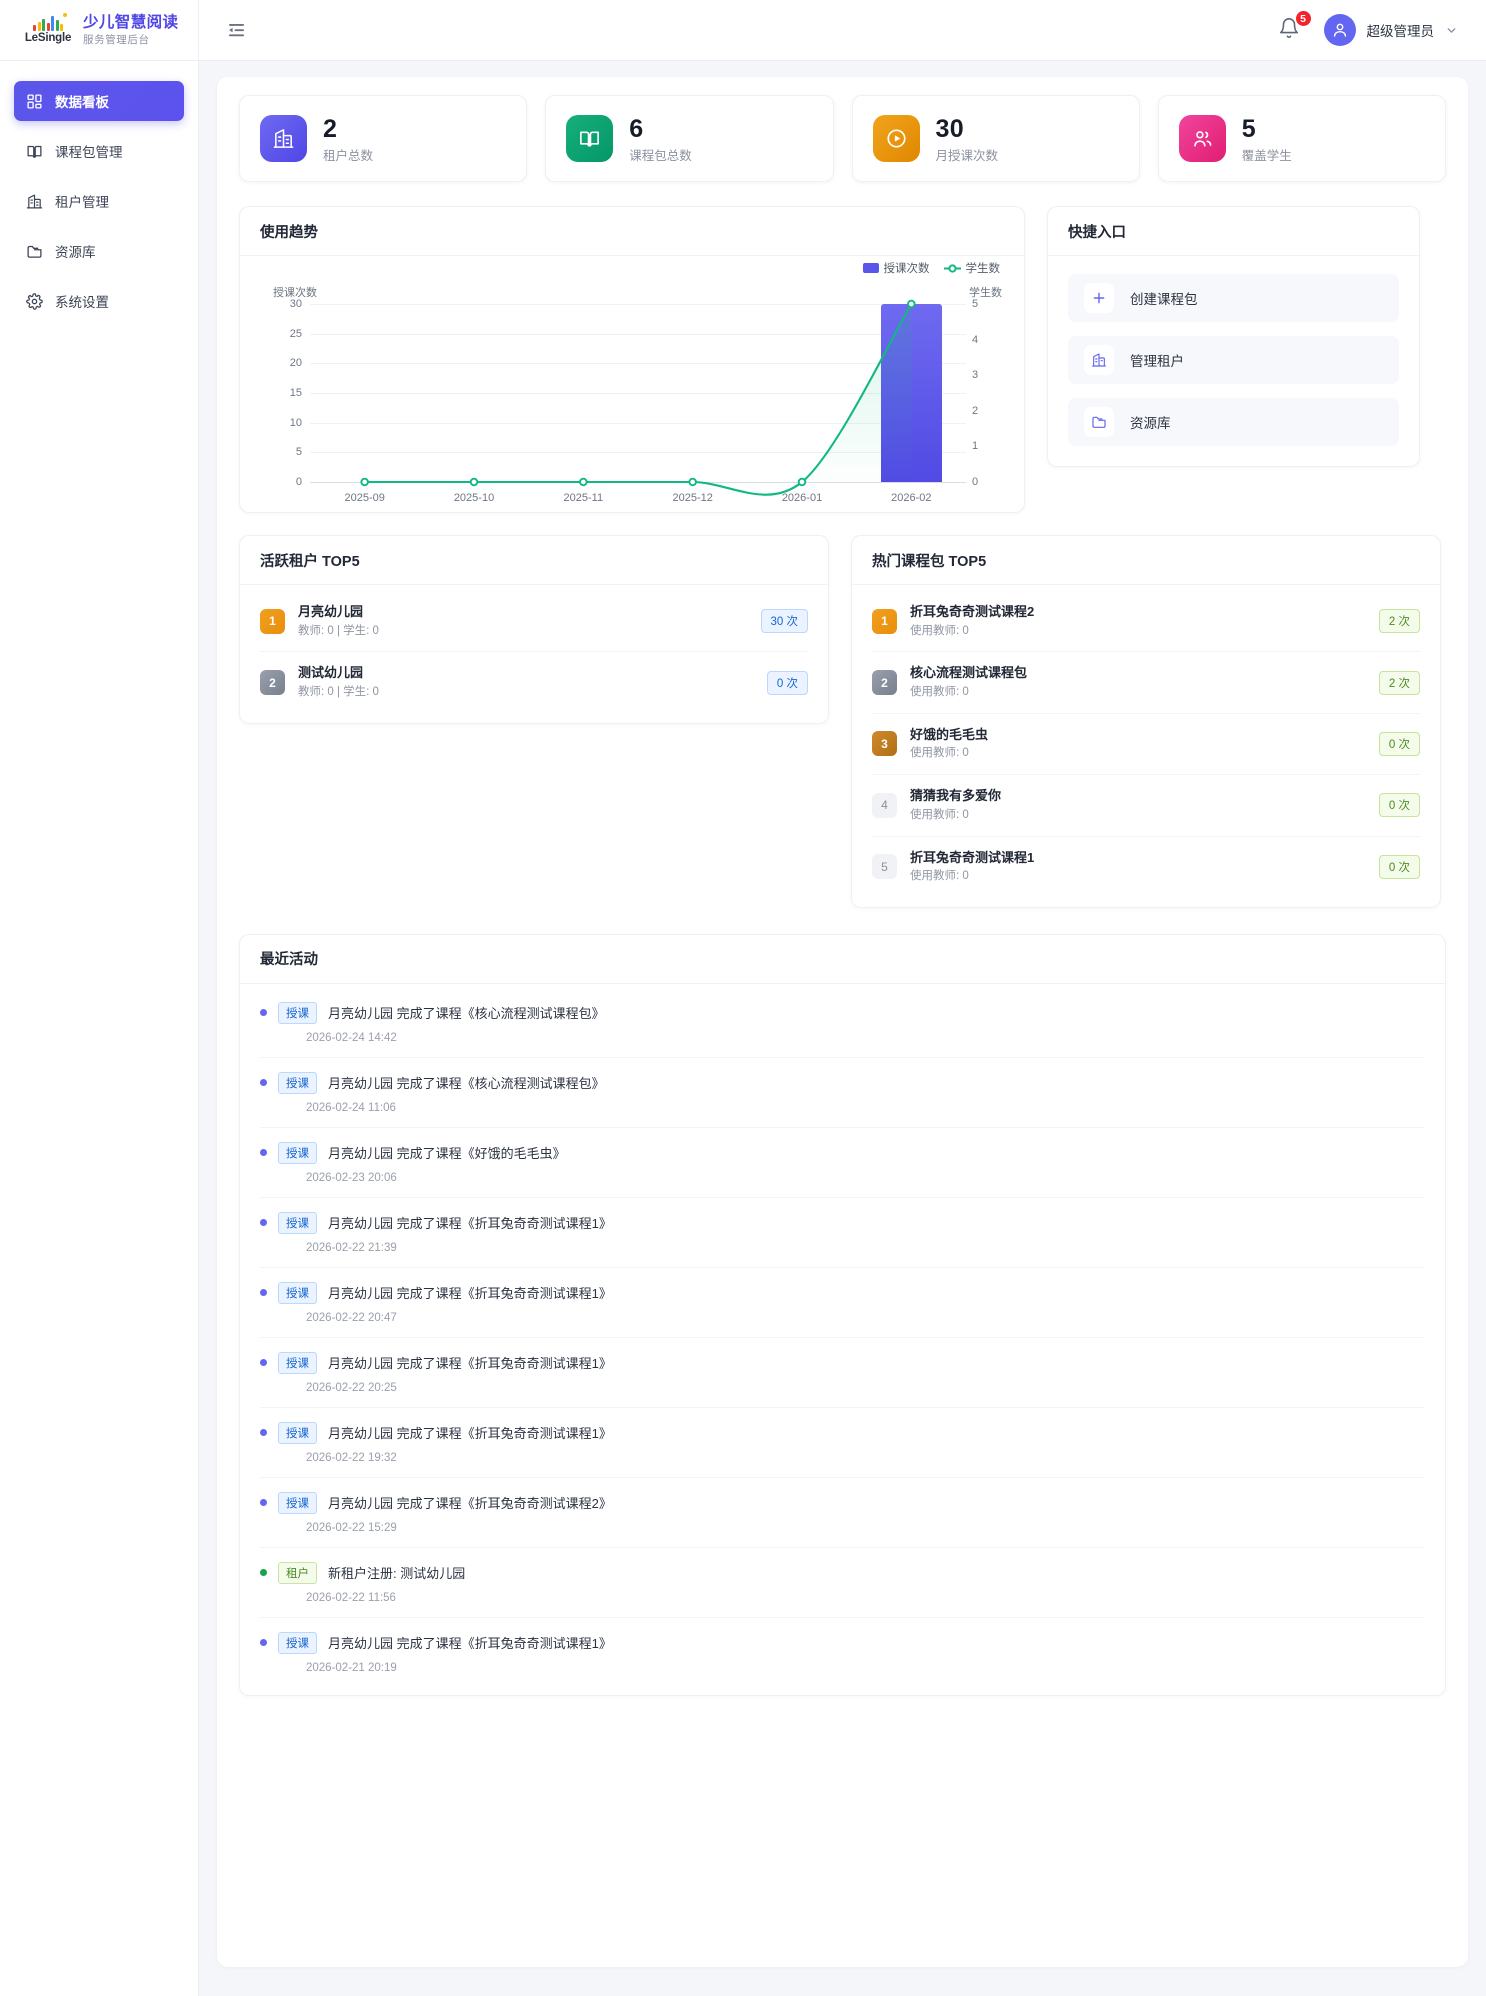 Image resolution: width=1486 pixels, height=1996 pixels. Describe the element at coordinates (470, 1364) in the screenshot. I see `activity-text: 月亮幼儿园 完成了课程《折耳兔奇奇测试课程1》` at that location.